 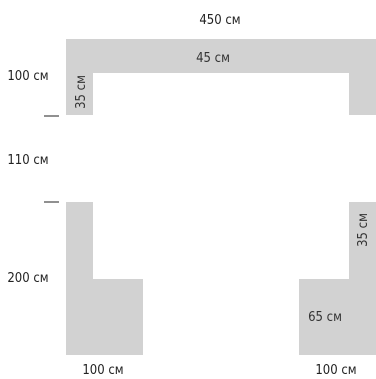 I want to click on bottom-right-base-label: 100 см, so click(x=335, y=370).